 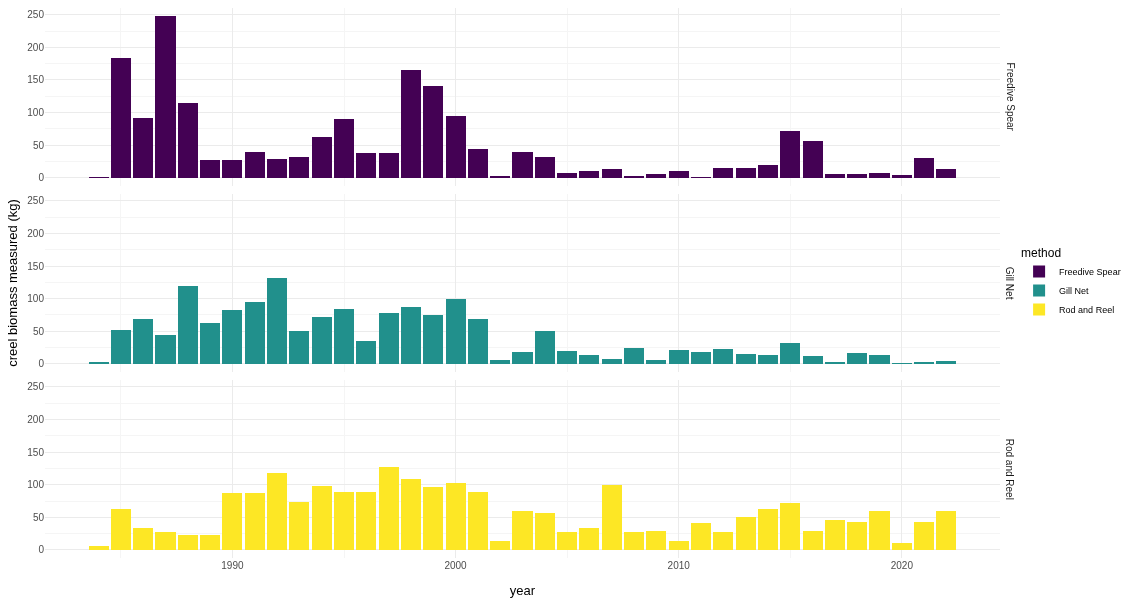 I want to click on x-axis-title: year, so click(x=522, y=590).